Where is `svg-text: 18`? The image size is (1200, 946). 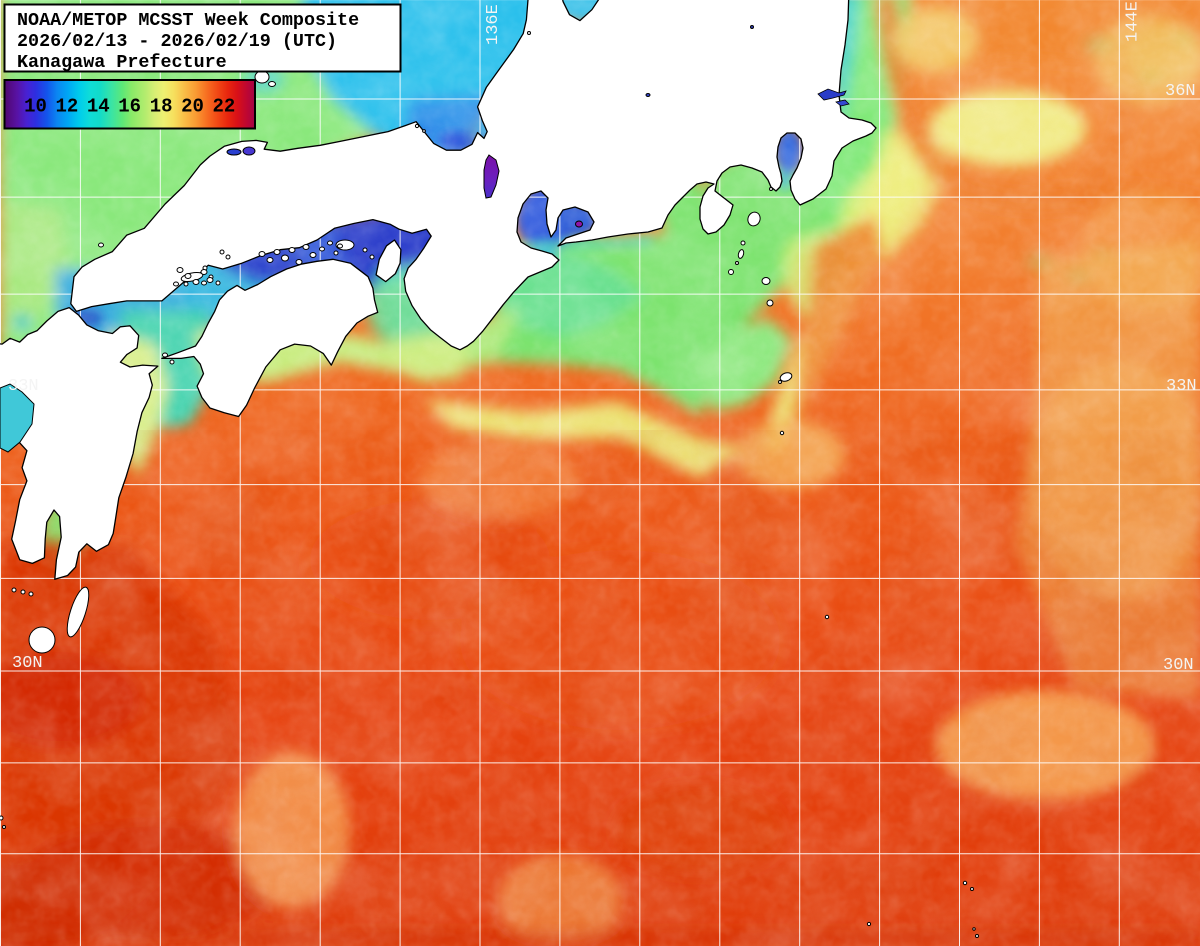 svg-text: 18 is located at coordinates (161, 107).